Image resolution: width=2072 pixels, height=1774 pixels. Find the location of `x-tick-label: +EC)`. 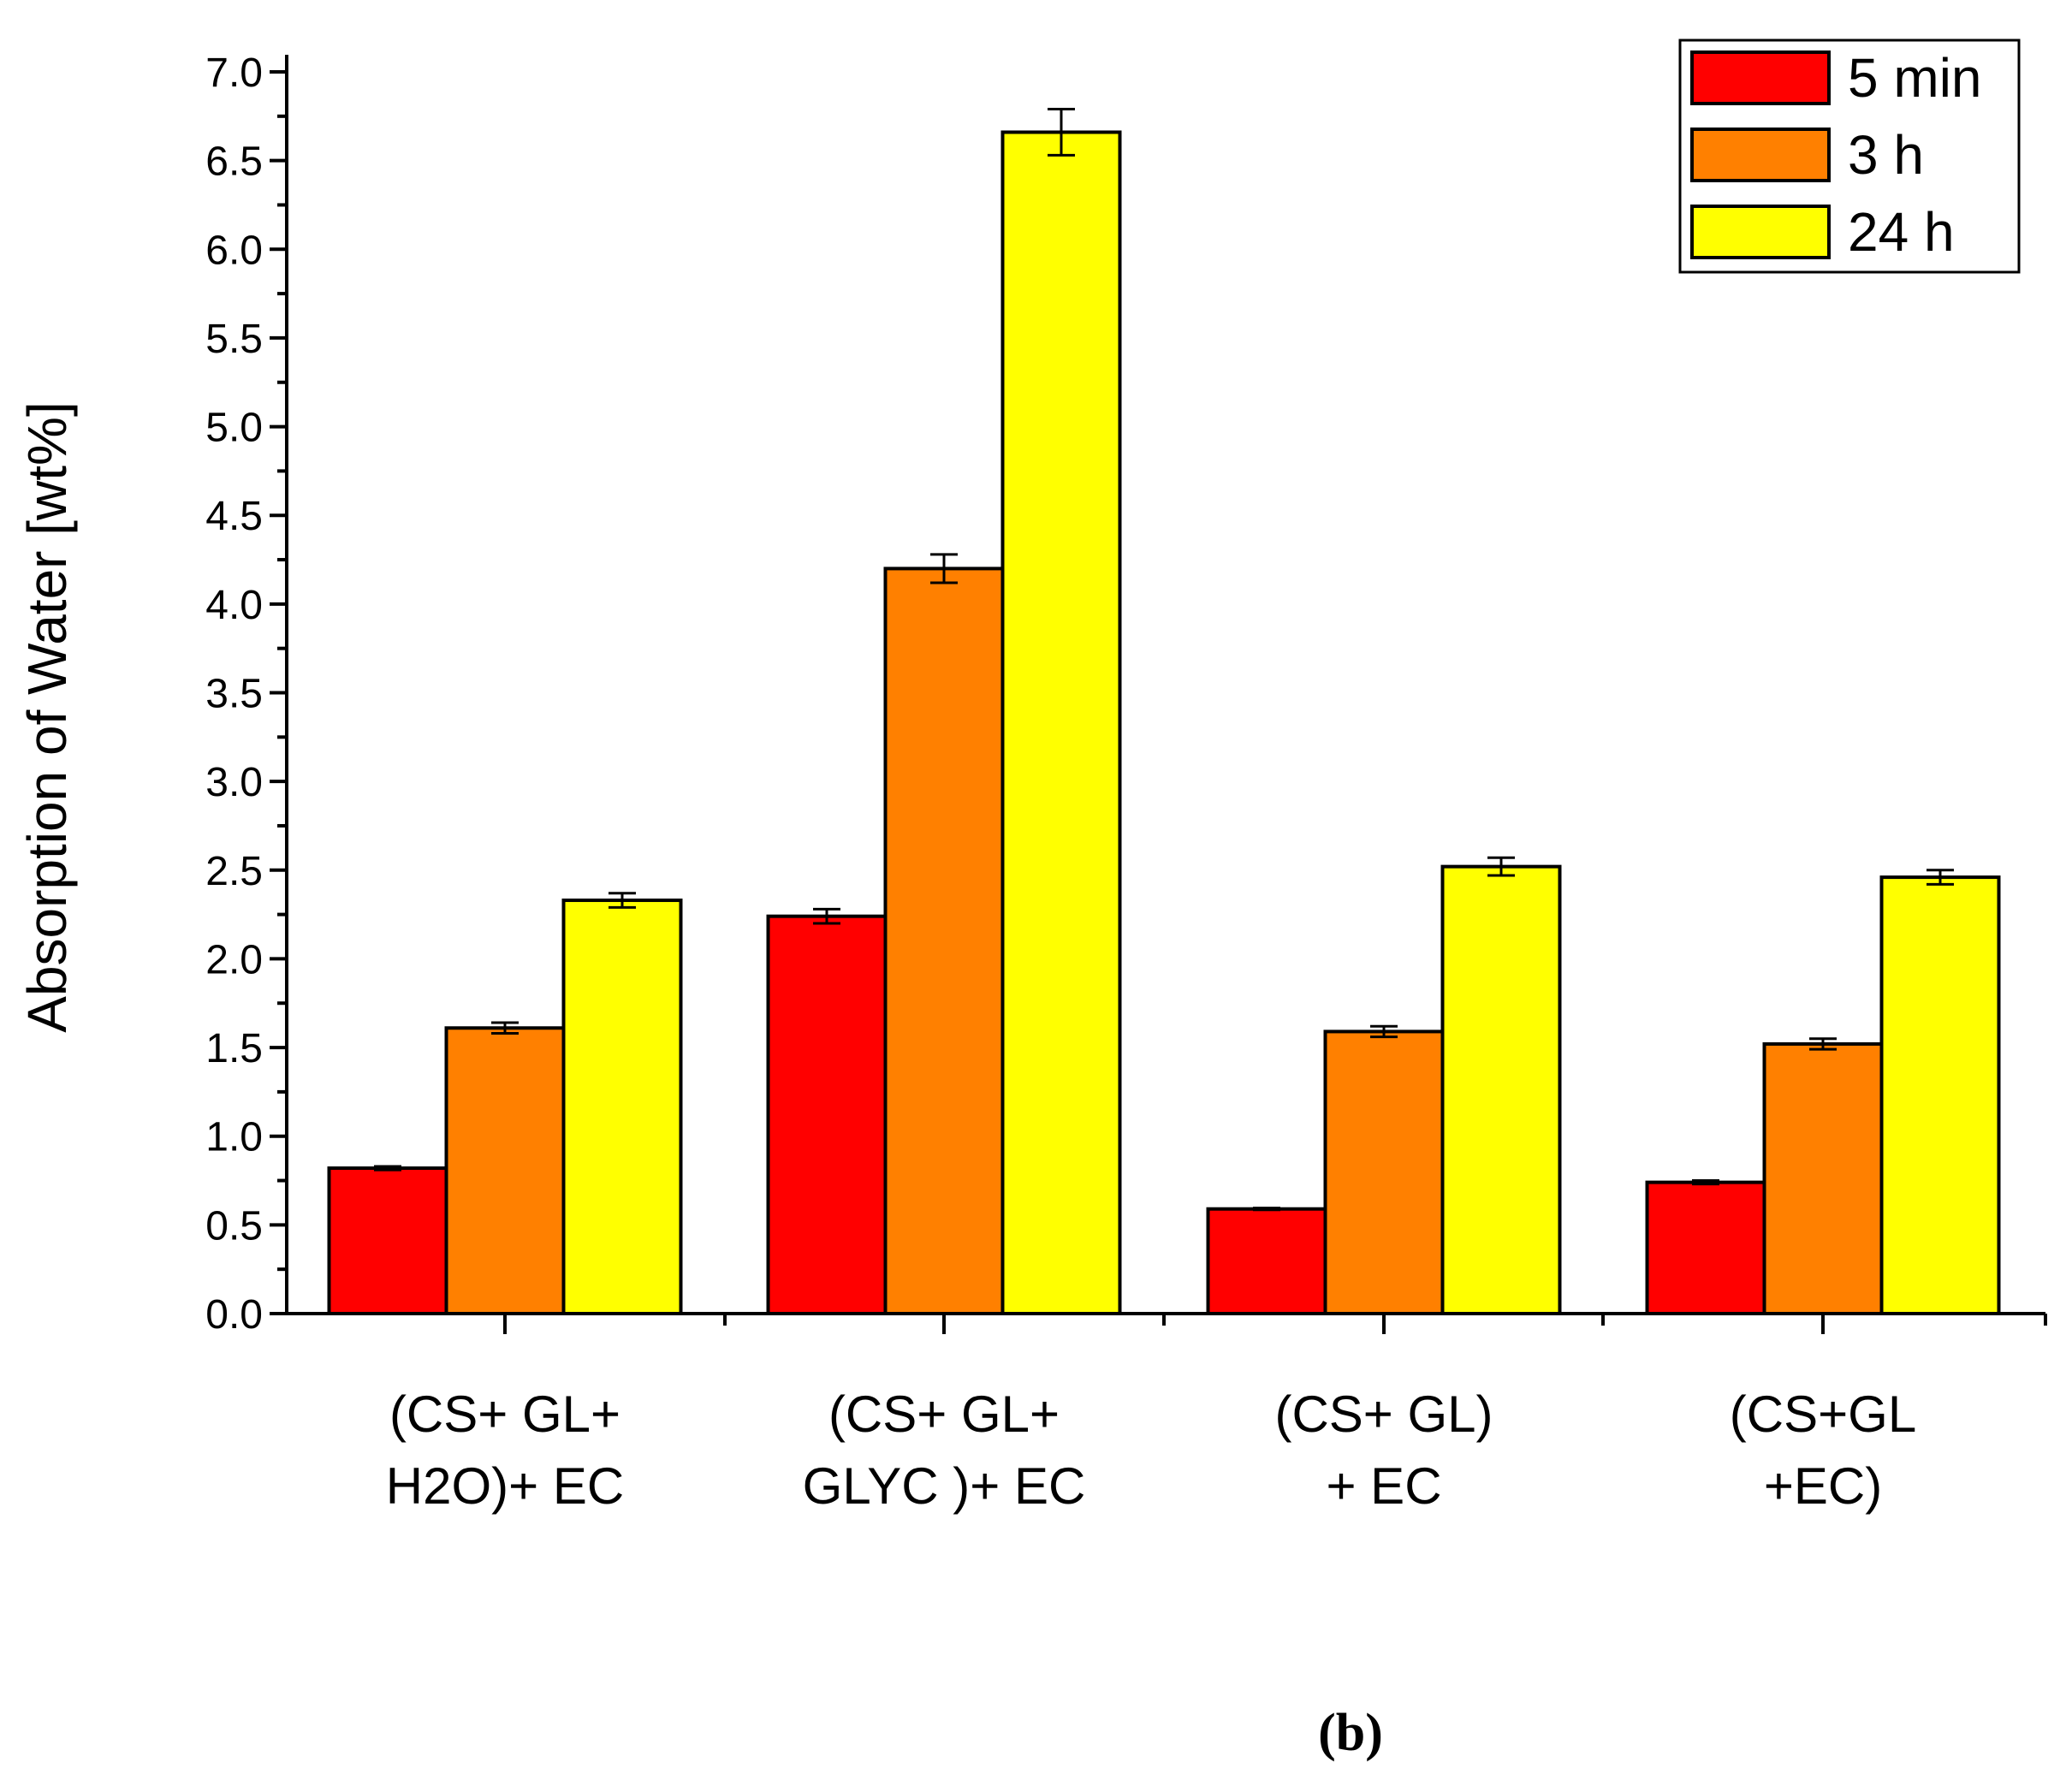

x-tick-label: +EC) is located at coordinates (1823, 1486).